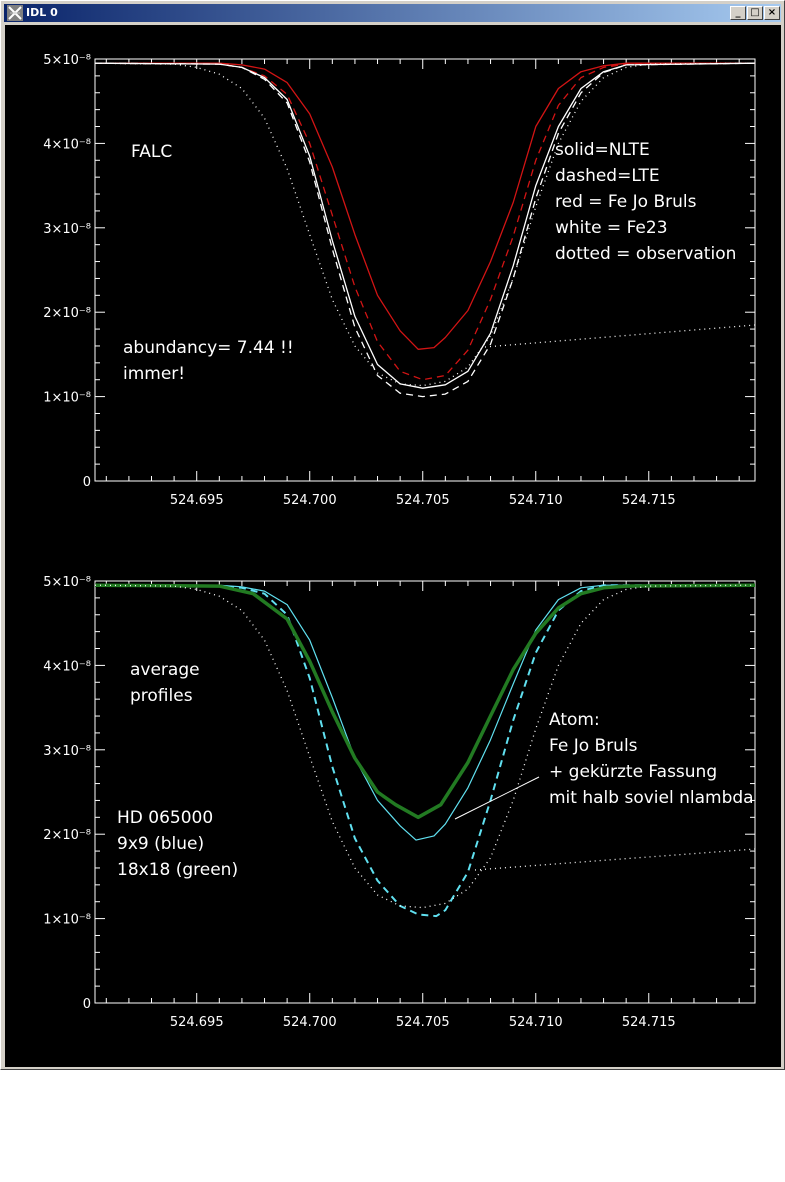 The height and width of the screenshot is (1182, 785). I want to click on average-line: average, so click(165, 670).